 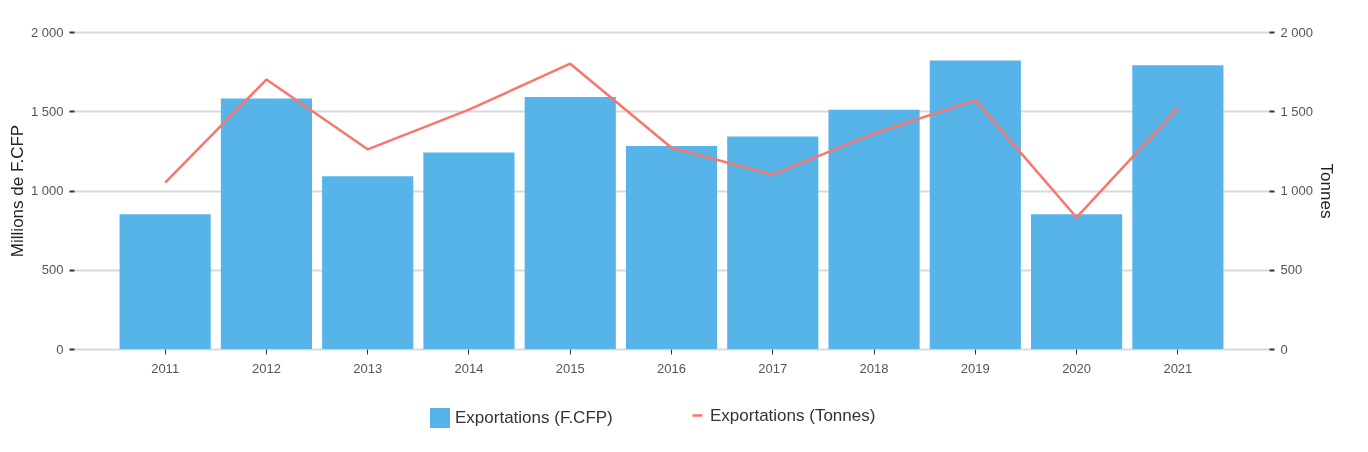 I want to click on x-tick-label: 2015, so click(x=570, y=368).